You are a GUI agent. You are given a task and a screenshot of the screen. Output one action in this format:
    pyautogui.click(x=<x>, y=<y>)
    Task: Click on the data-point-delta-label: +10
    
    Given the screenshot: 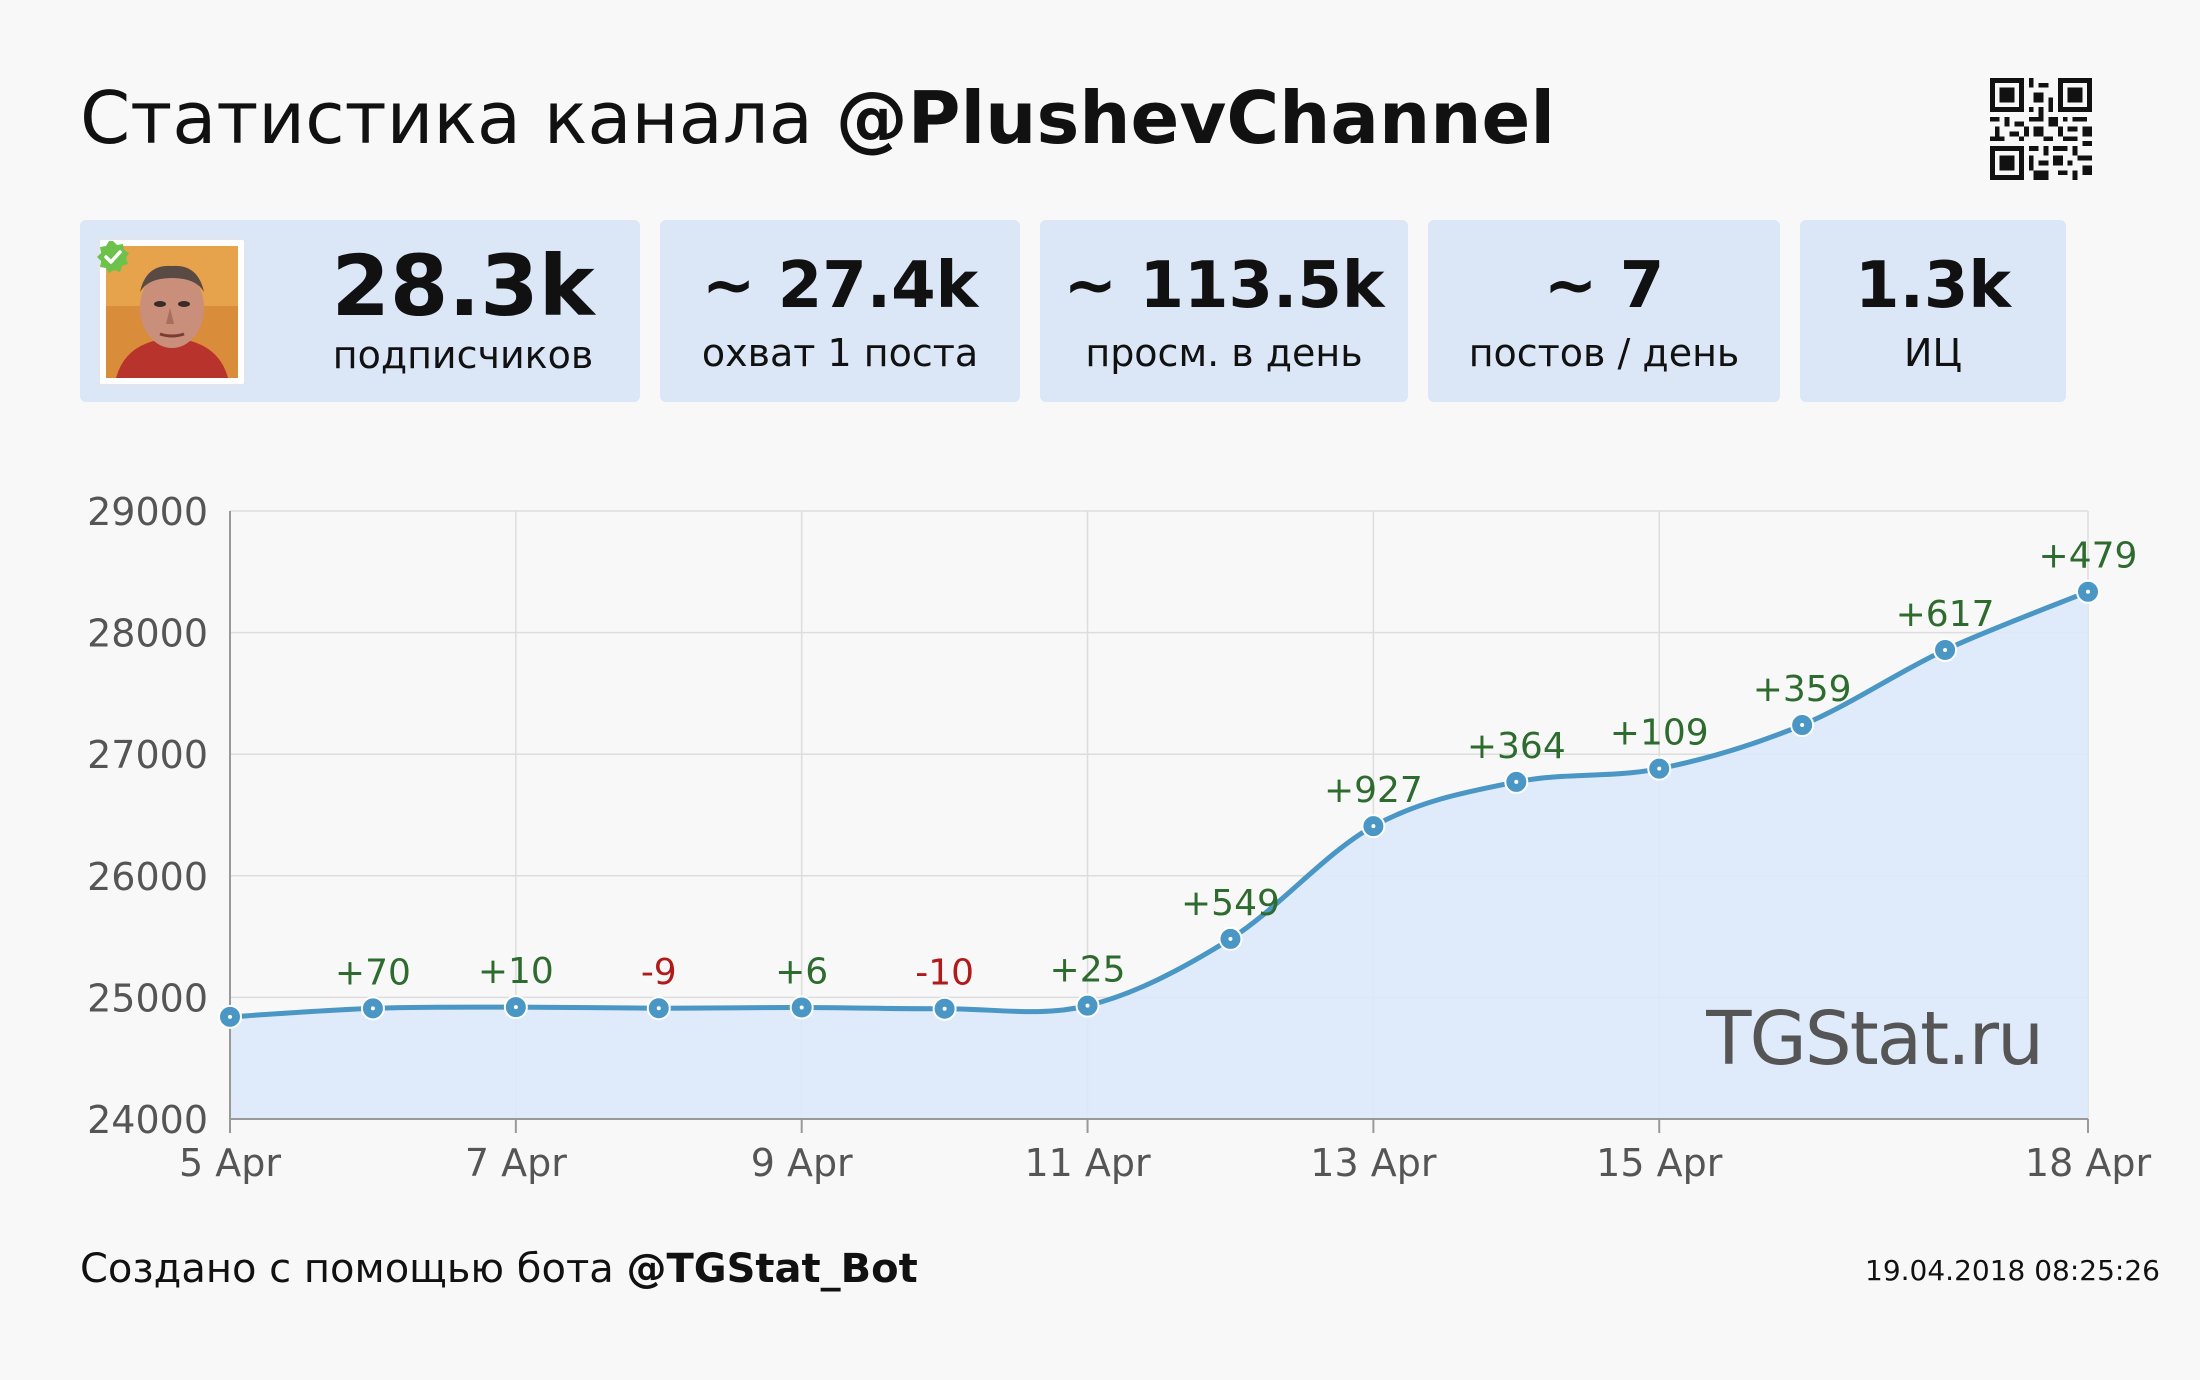 What is the action you would take?
    pyautogui.click(x=516, y=971)
    